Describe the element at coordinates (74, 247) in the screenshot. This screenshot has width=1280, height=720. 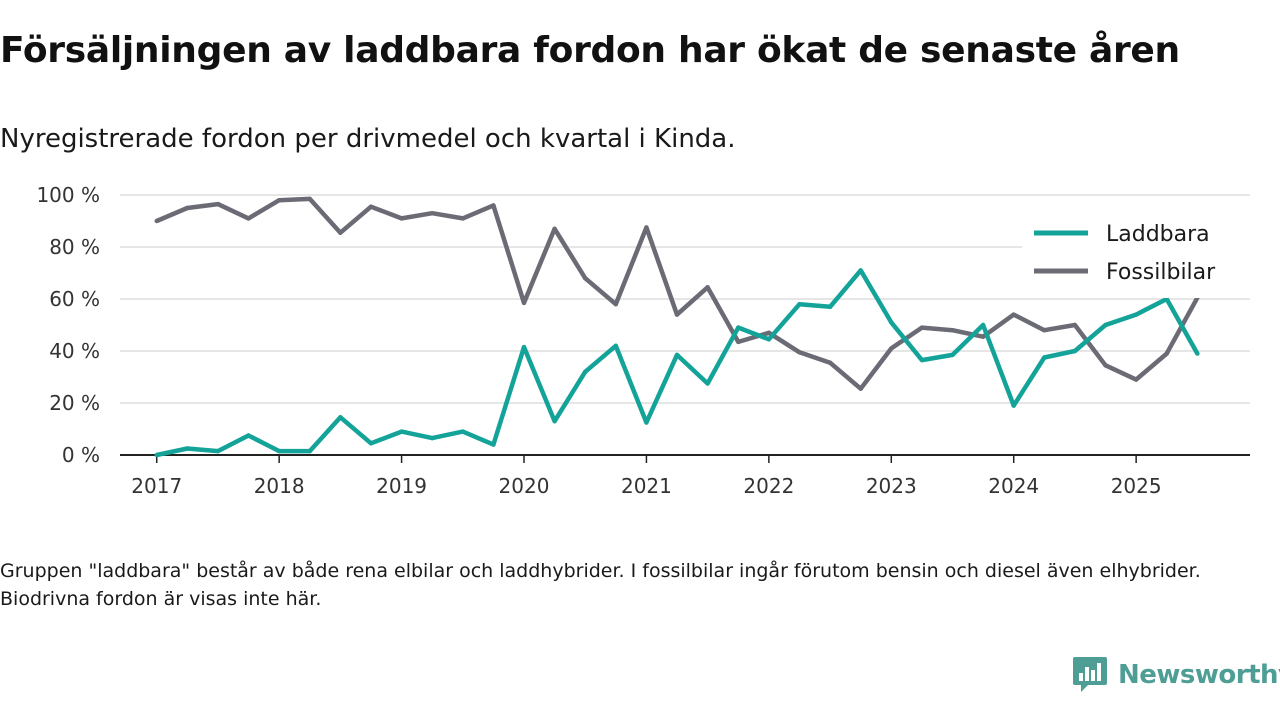
I see `y-tick-label: 80 %` at that location.